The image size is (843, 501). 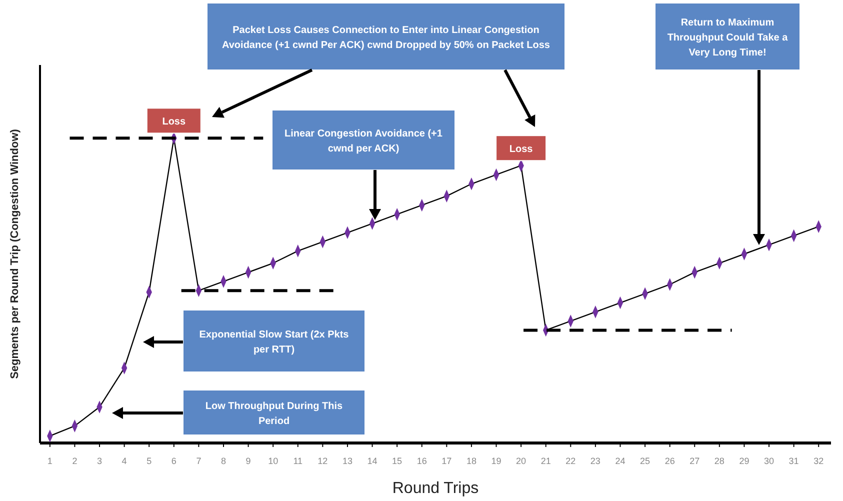 I want to click on x-tick-label: 12, so click(x=323, y=461).